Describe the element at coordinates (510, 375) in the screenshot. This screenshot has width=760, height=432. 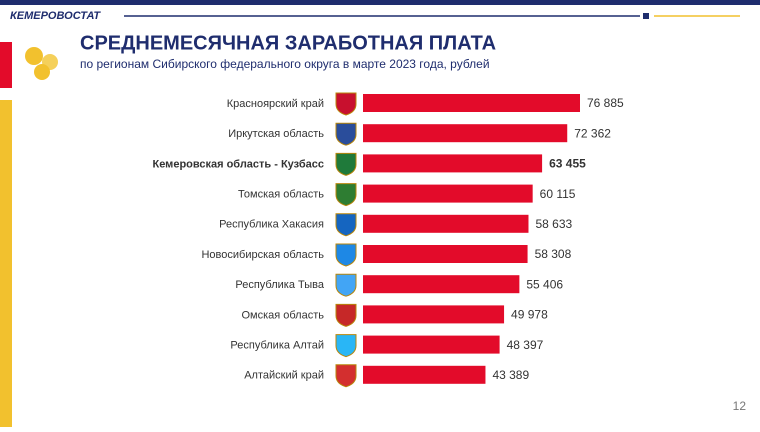
I see `value-label: 43 389` at that location.